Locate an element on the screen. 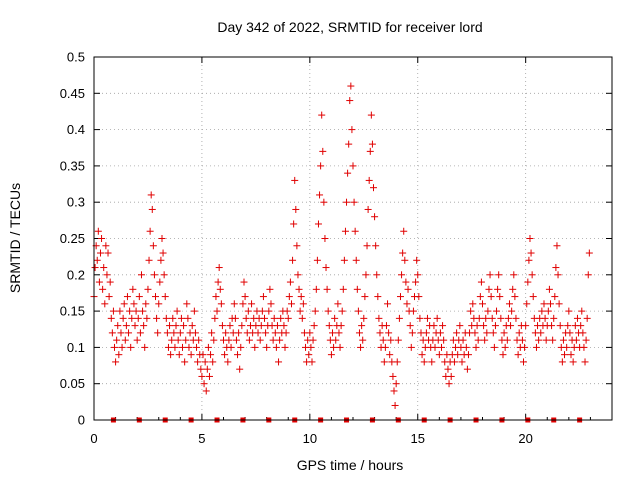 Image resolution: width=640 pixels, height=485 pixels. y-tick-label: 0.3 is located at coordinates (76, 202).